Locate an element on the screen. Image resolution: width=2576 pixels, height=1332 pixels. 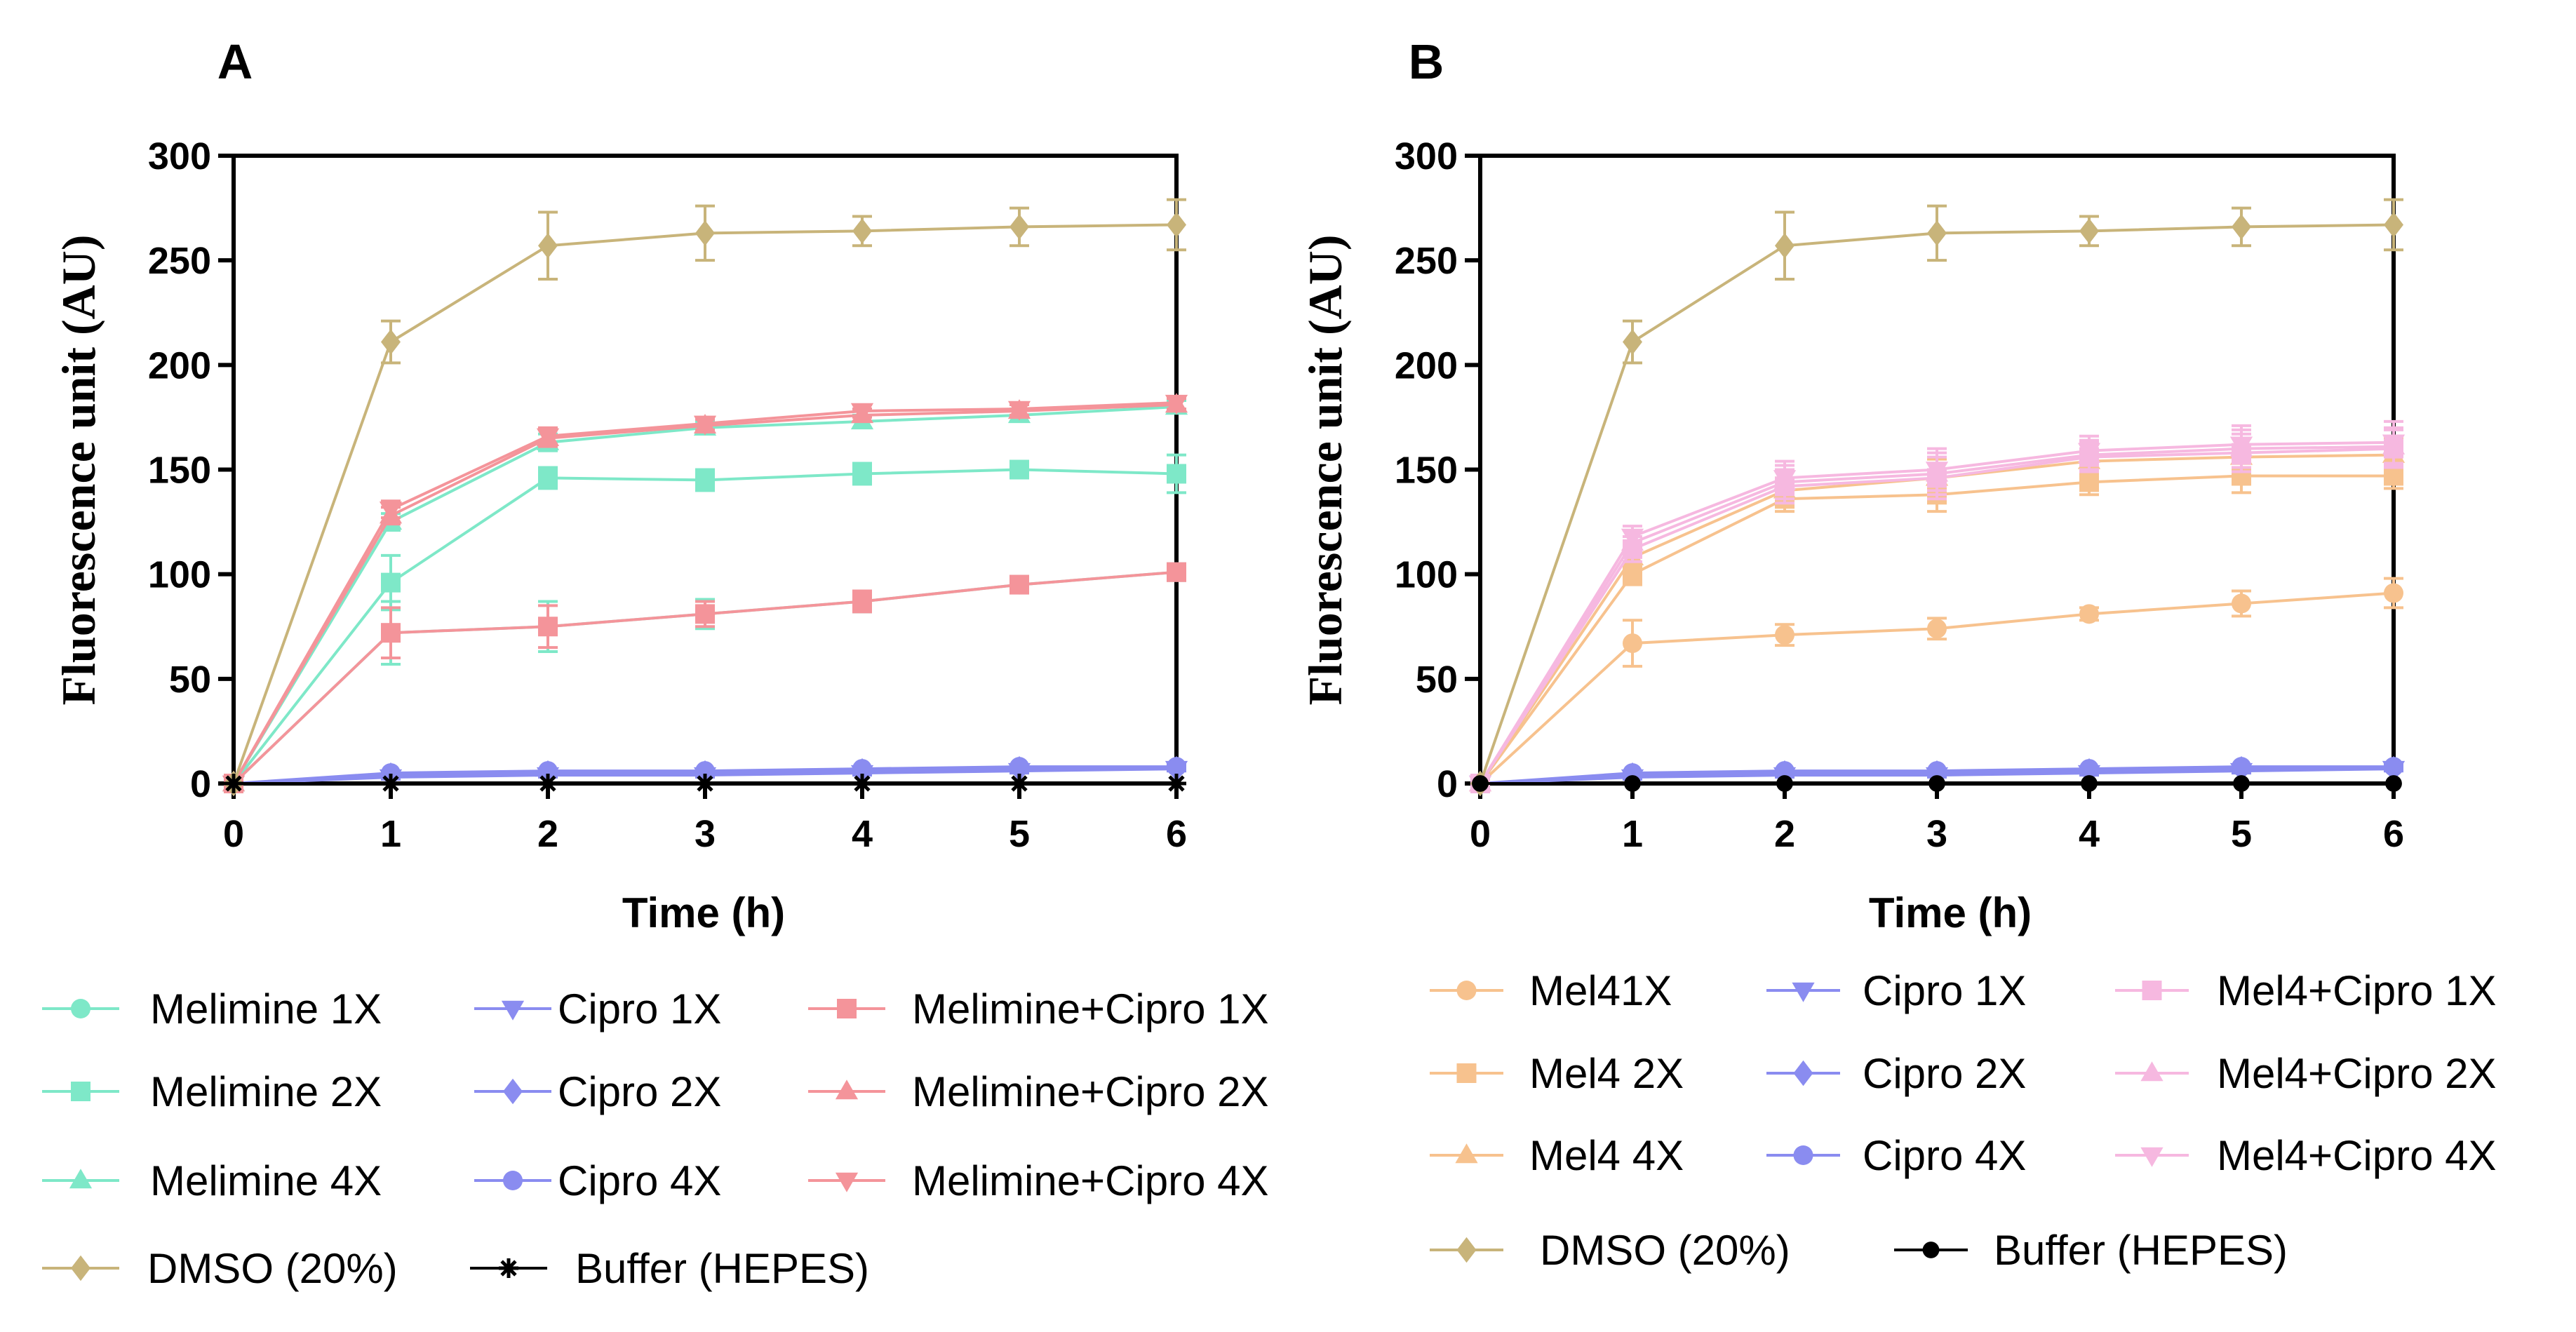
panel-b-legend-mel41x: Mel41X is located at coordinates (1551, 990).